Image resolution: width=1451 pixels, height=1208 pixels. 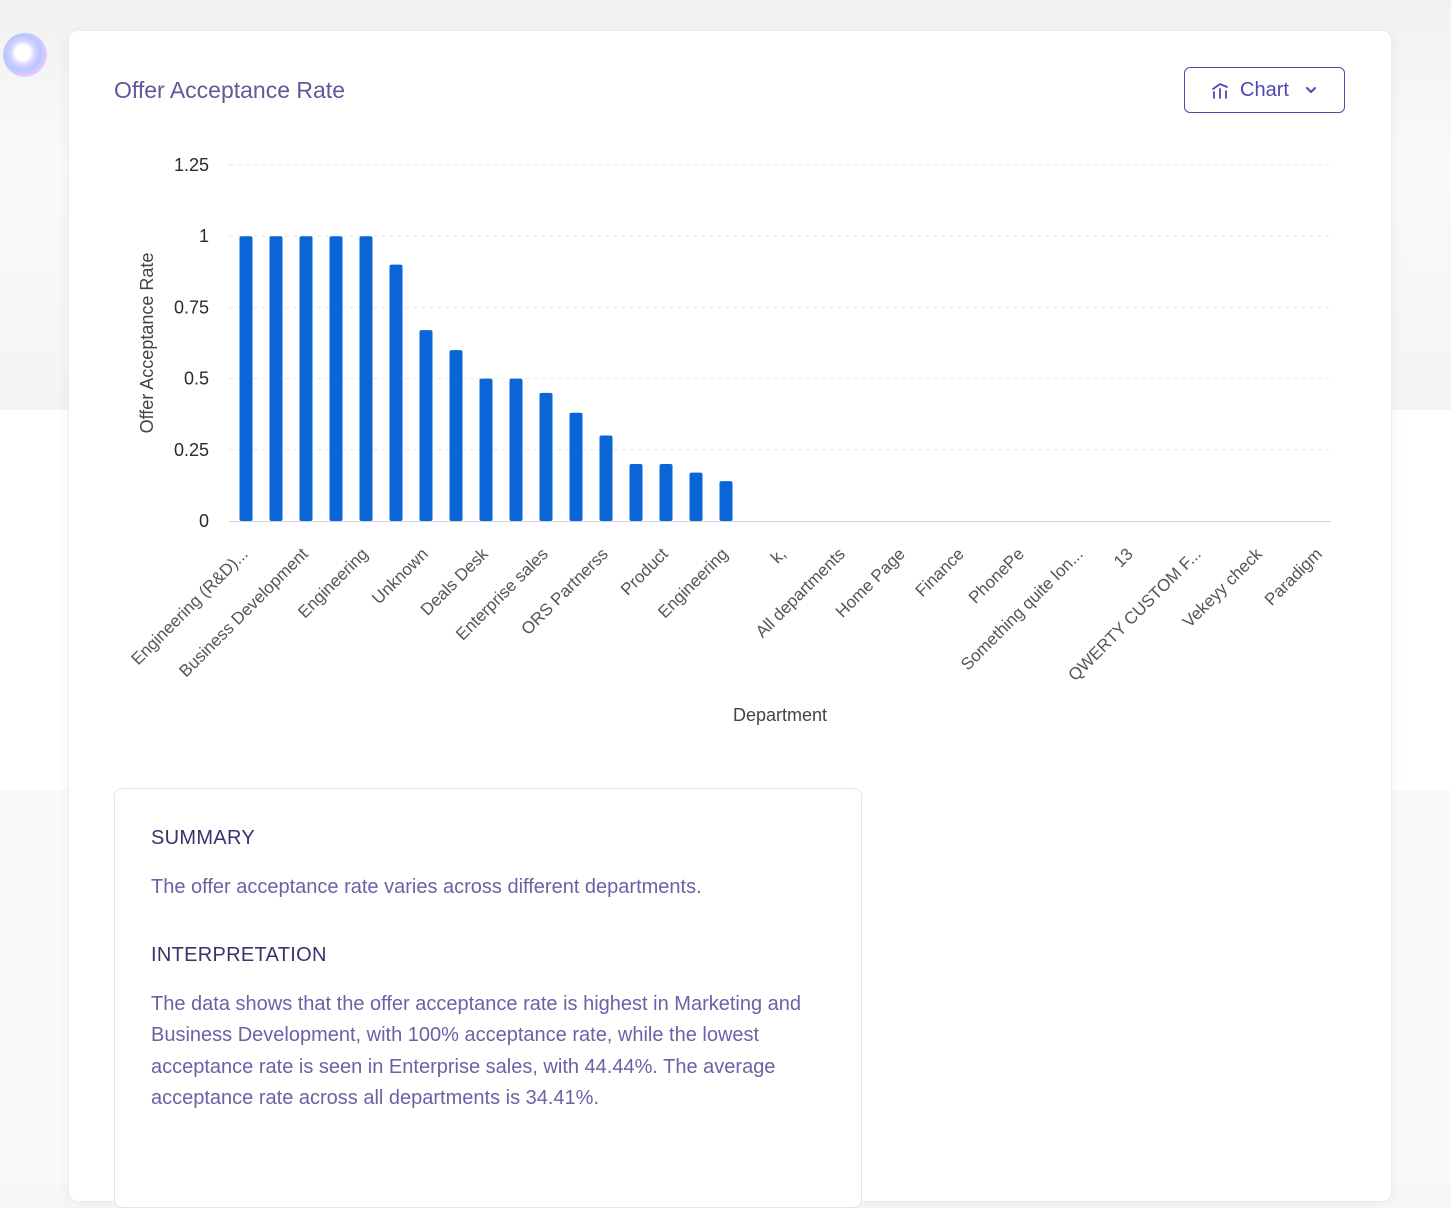 I want to click on chevron-down-icon, so click(x=1311, y=90).